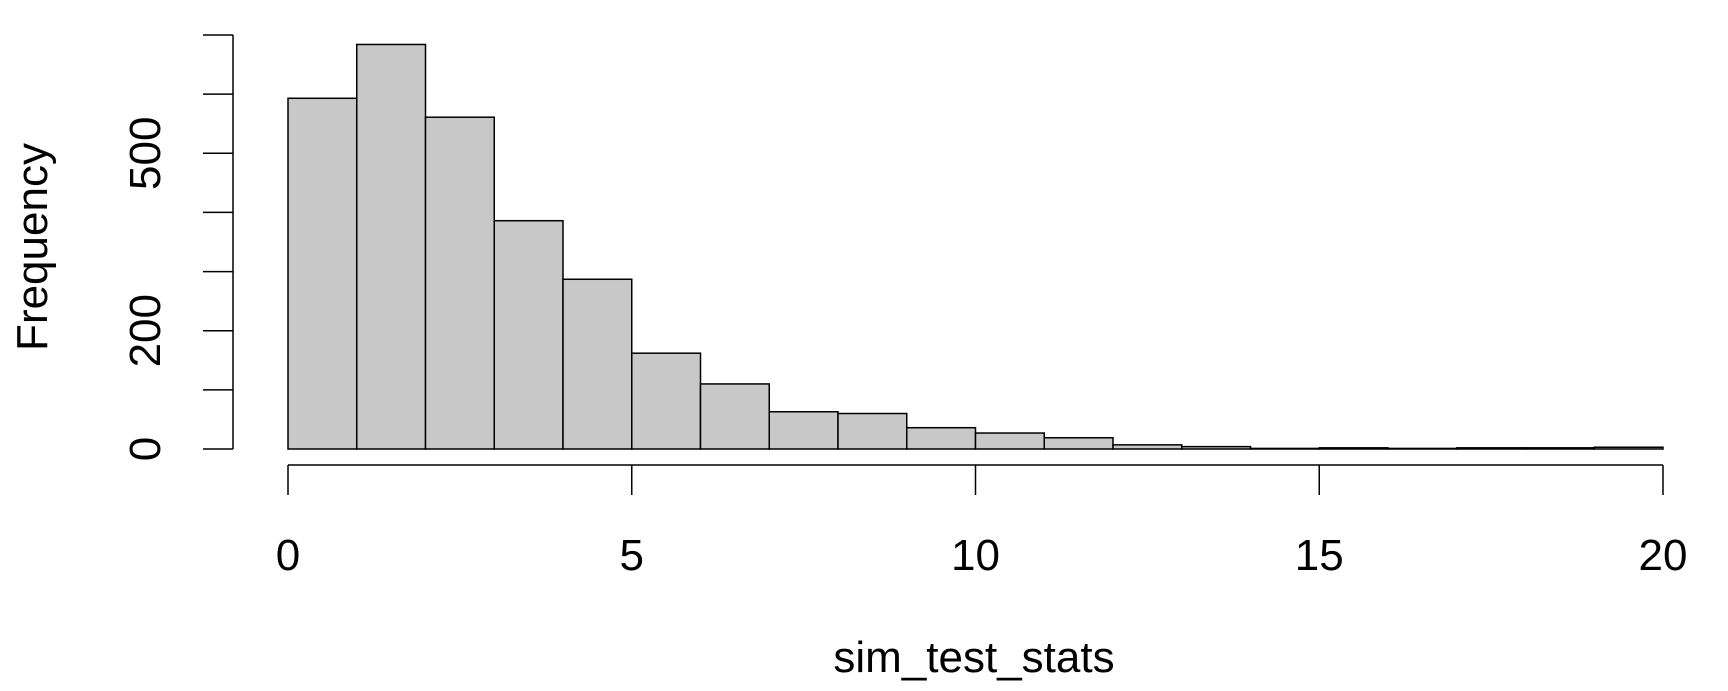 The height and width of the screenshot is (691, 1728). Describe the element at coordinates (975, 555) in the screenshot. I see `x-tick-label: 10` at that location.